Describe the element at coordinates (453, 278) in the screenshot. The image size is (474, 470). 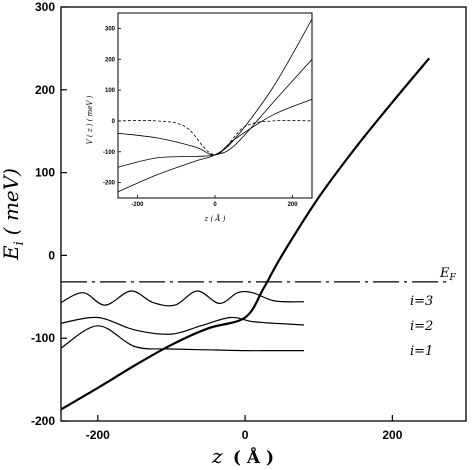
I see `ef-label-sub: F` at that location.